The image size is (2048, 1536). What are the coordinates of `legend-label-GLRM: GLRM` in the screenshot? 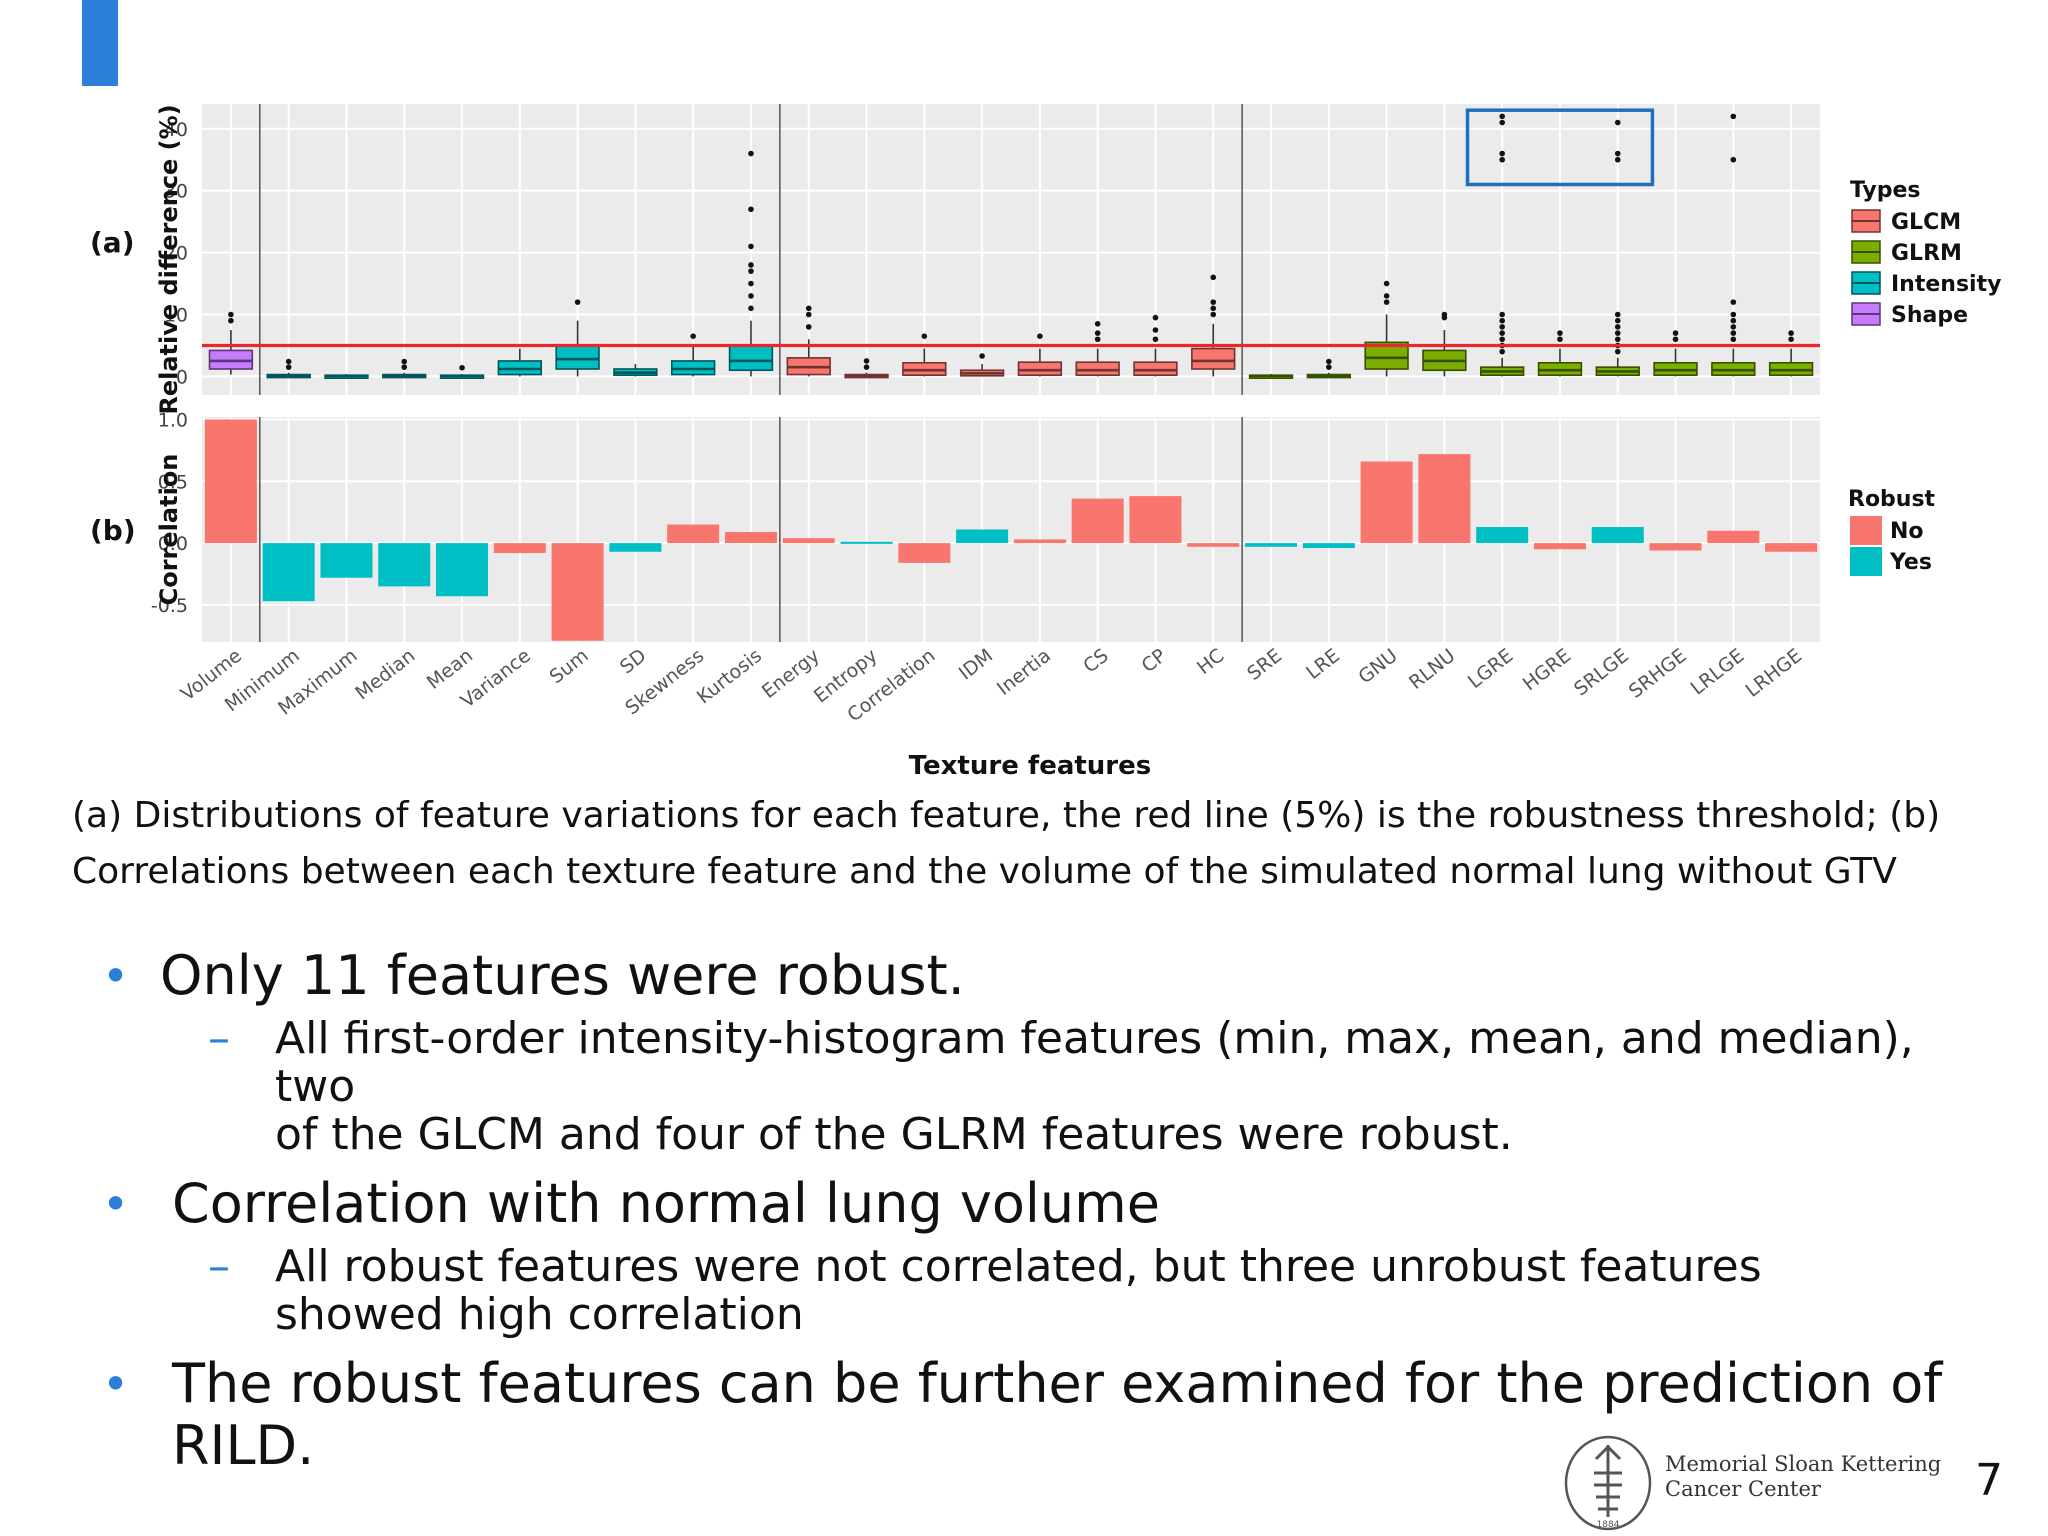 It's located at (1926, 253).